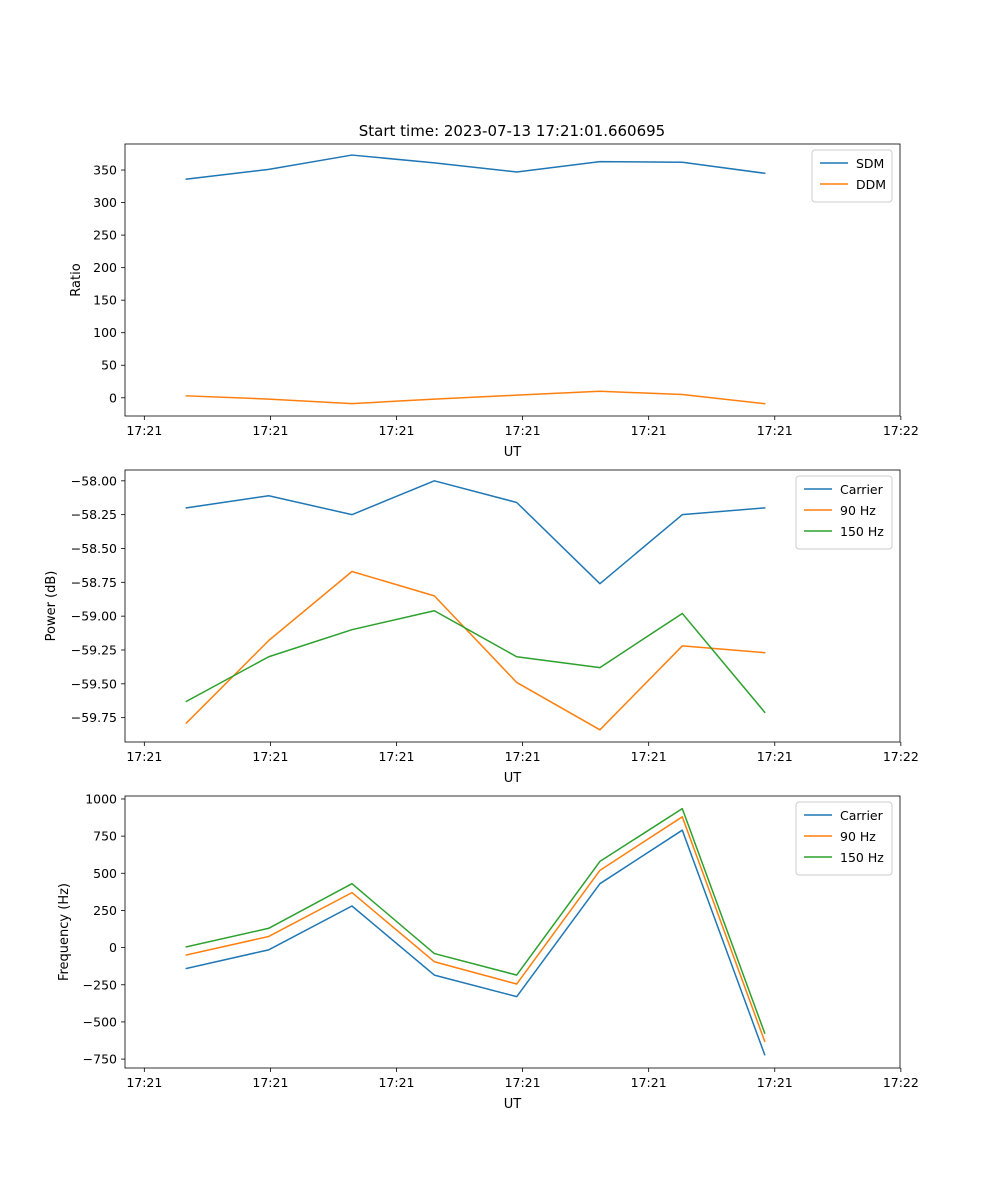  Describe the element at coordinates (94, 514) in the screenshot. I see `y-tick-label: −58.25` at that location.